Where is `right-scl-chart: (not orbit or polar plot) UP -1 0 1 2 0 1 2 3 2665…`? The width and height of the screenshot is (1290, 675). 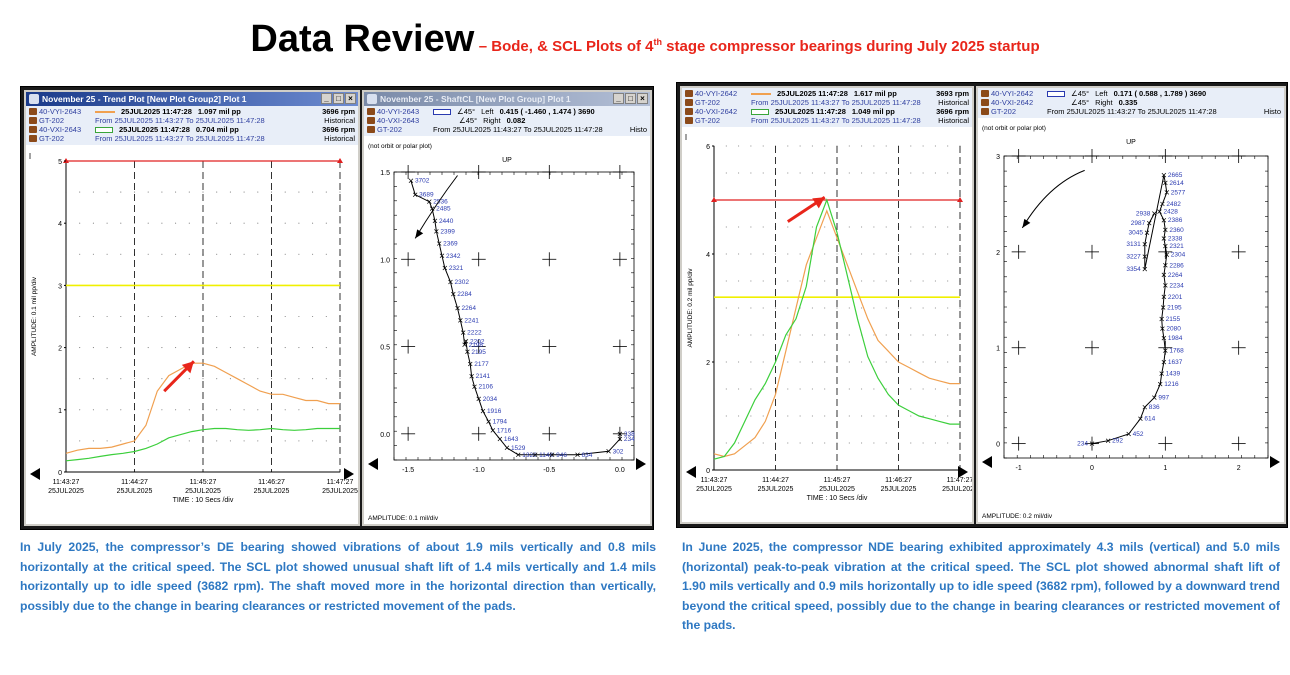
right-scl-chart: (not orbit or polar plot) UP -1 0 1 2 0 1 2 3 2665… is located at coordinates (1131, 321).